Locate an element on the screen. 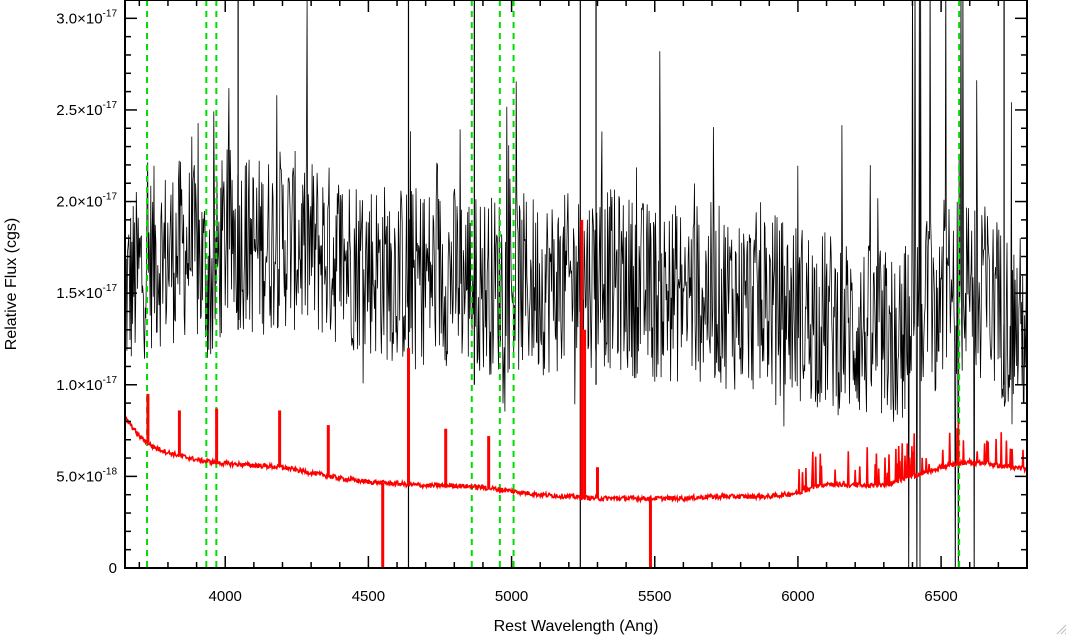 The width and height of the screenshot is (1069, 637). y-tick-label: 2.5×10⁻¹⁷ is located at coordinates (86, 109).